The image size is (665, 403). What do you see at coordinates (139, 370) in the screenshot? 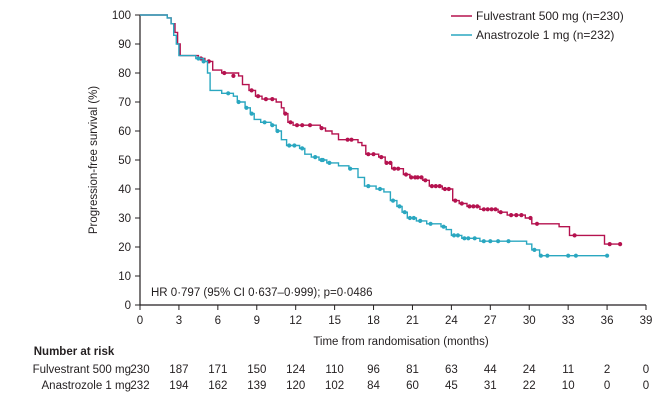
I see `risk-value: 230` at bounding box center [139, 370].